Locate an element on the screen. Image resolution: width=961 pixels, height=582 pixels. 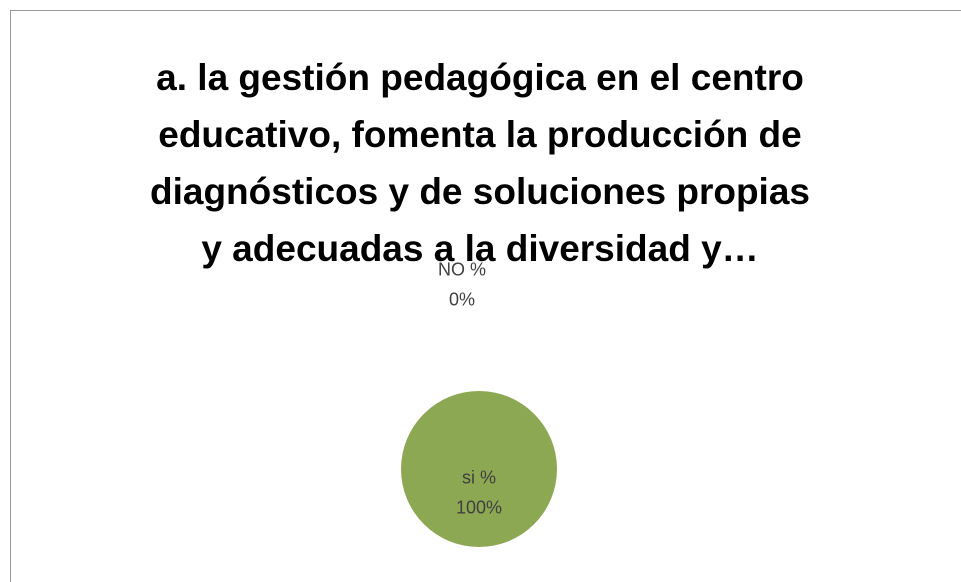
chart-title: educativo, fomenta la producción de is located at coordinates (480, 134).